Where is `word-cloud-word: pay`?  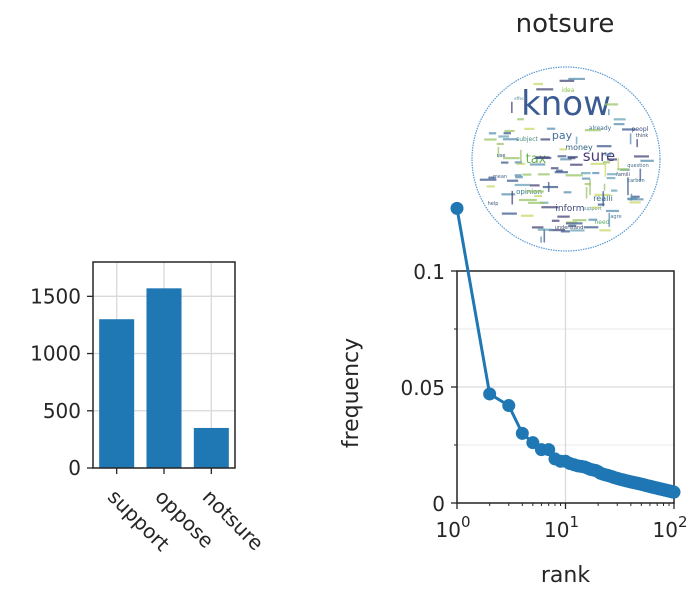 word-cloud-word: pay is located at coordinates (562, 135).